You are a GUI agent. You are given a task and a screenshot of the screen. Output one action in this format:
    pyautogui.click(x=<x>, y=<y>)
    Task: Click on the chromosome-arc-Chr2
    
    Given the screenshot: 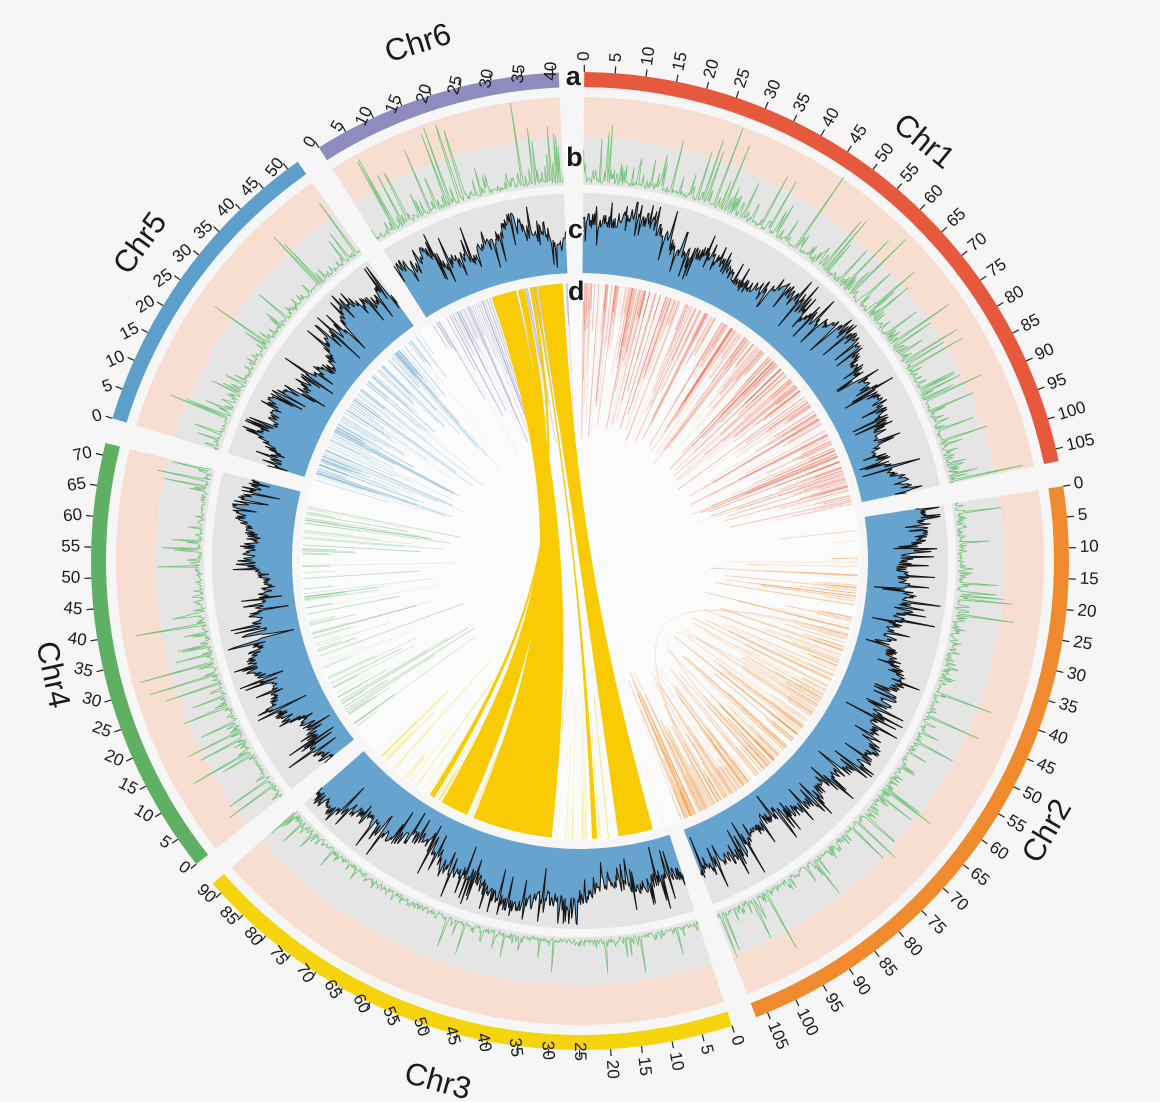 What is the action you would take?
    pyautogui.click(x=909, y=752)
    